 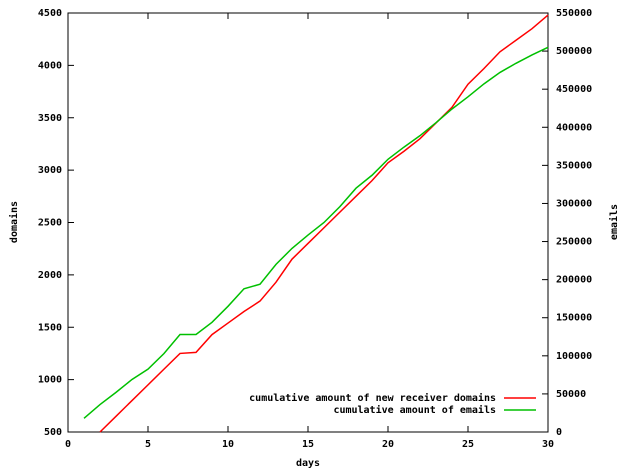 What do you see at coordinates (468, 444) in the screenshot?
I see `x-tick-label: 25` at bounding box center [468, 444].